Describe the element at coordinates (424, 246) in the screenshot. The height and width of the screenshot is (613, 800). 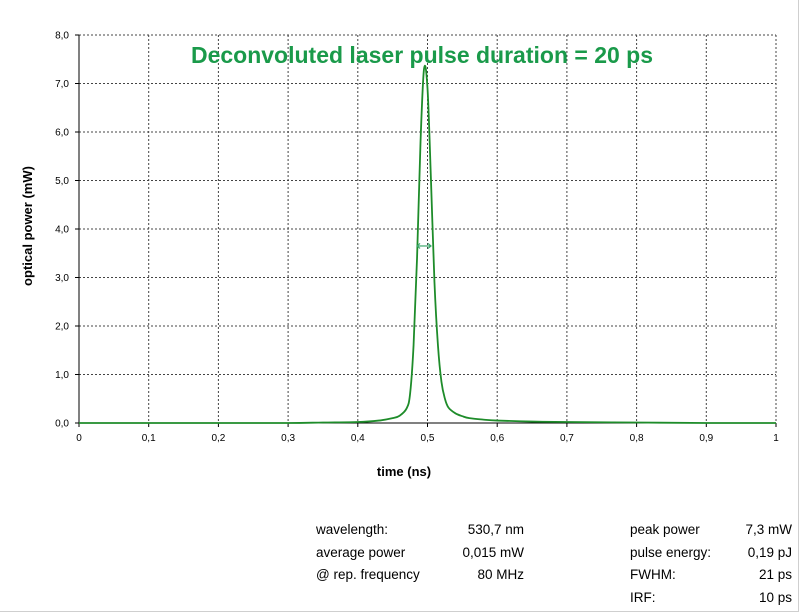
I see `fwhm-marker` at that location.